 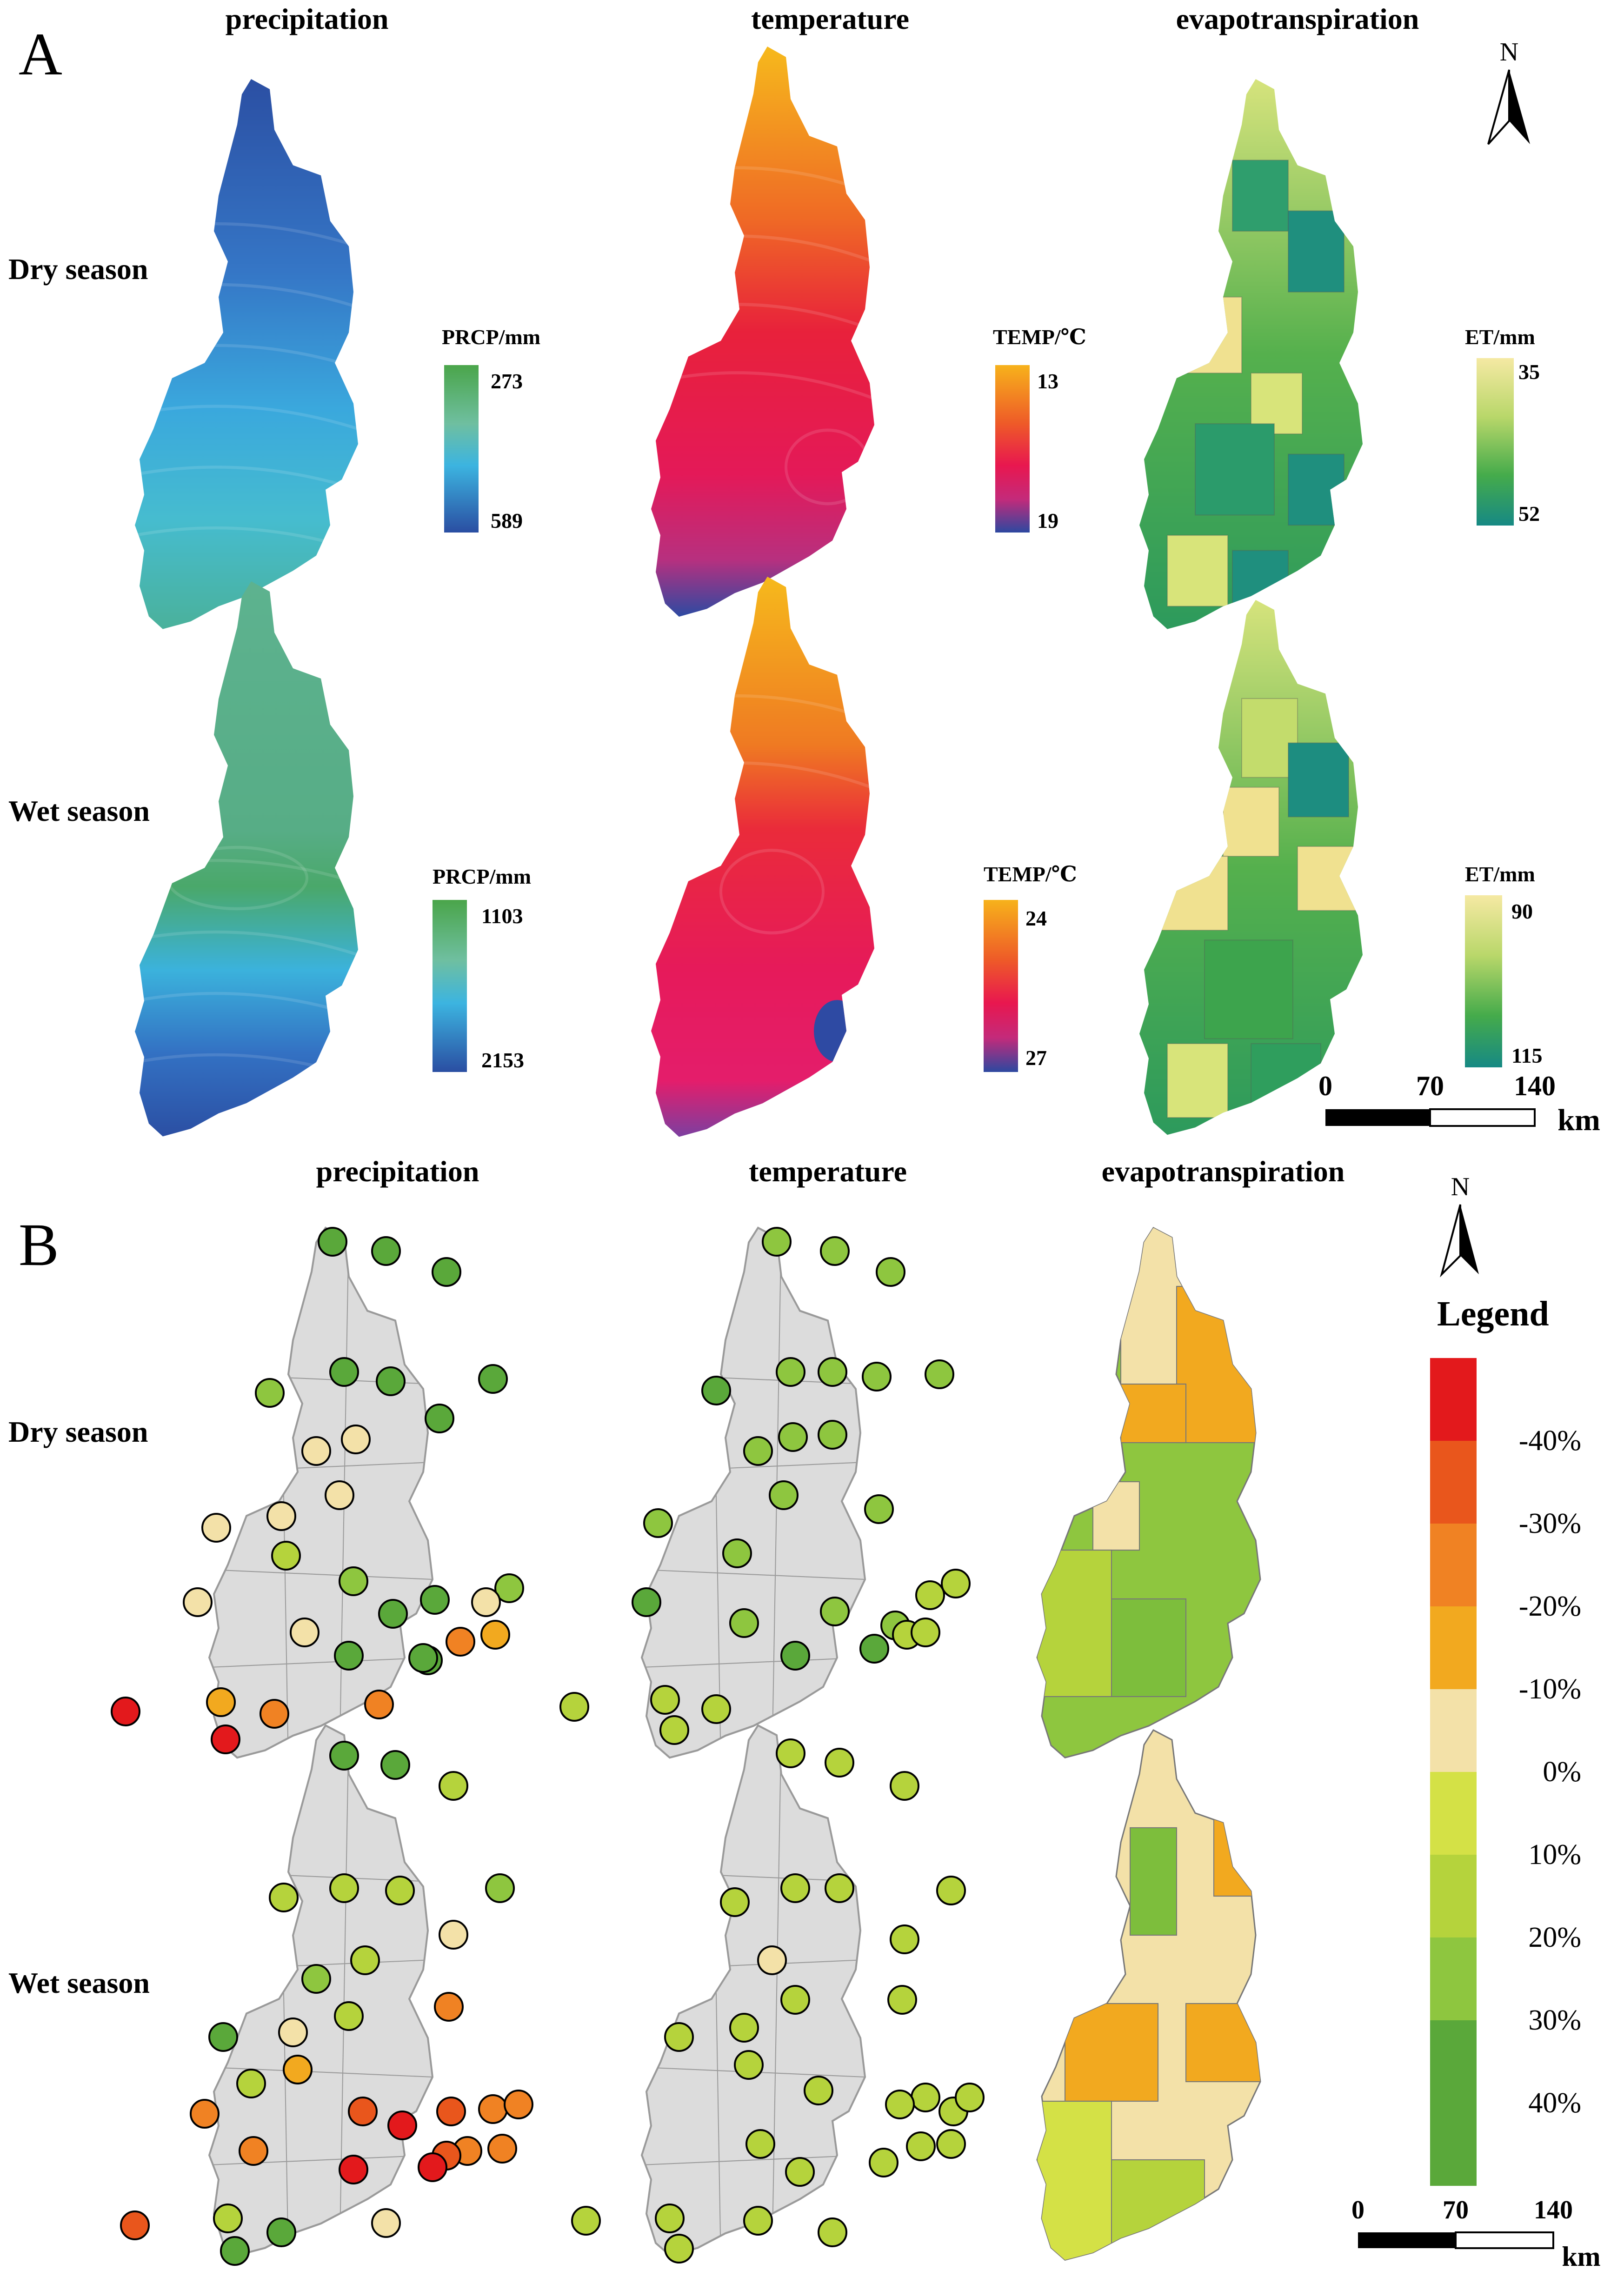 I want to click on legend-label: 0%, so click(x=1562, y=1772).